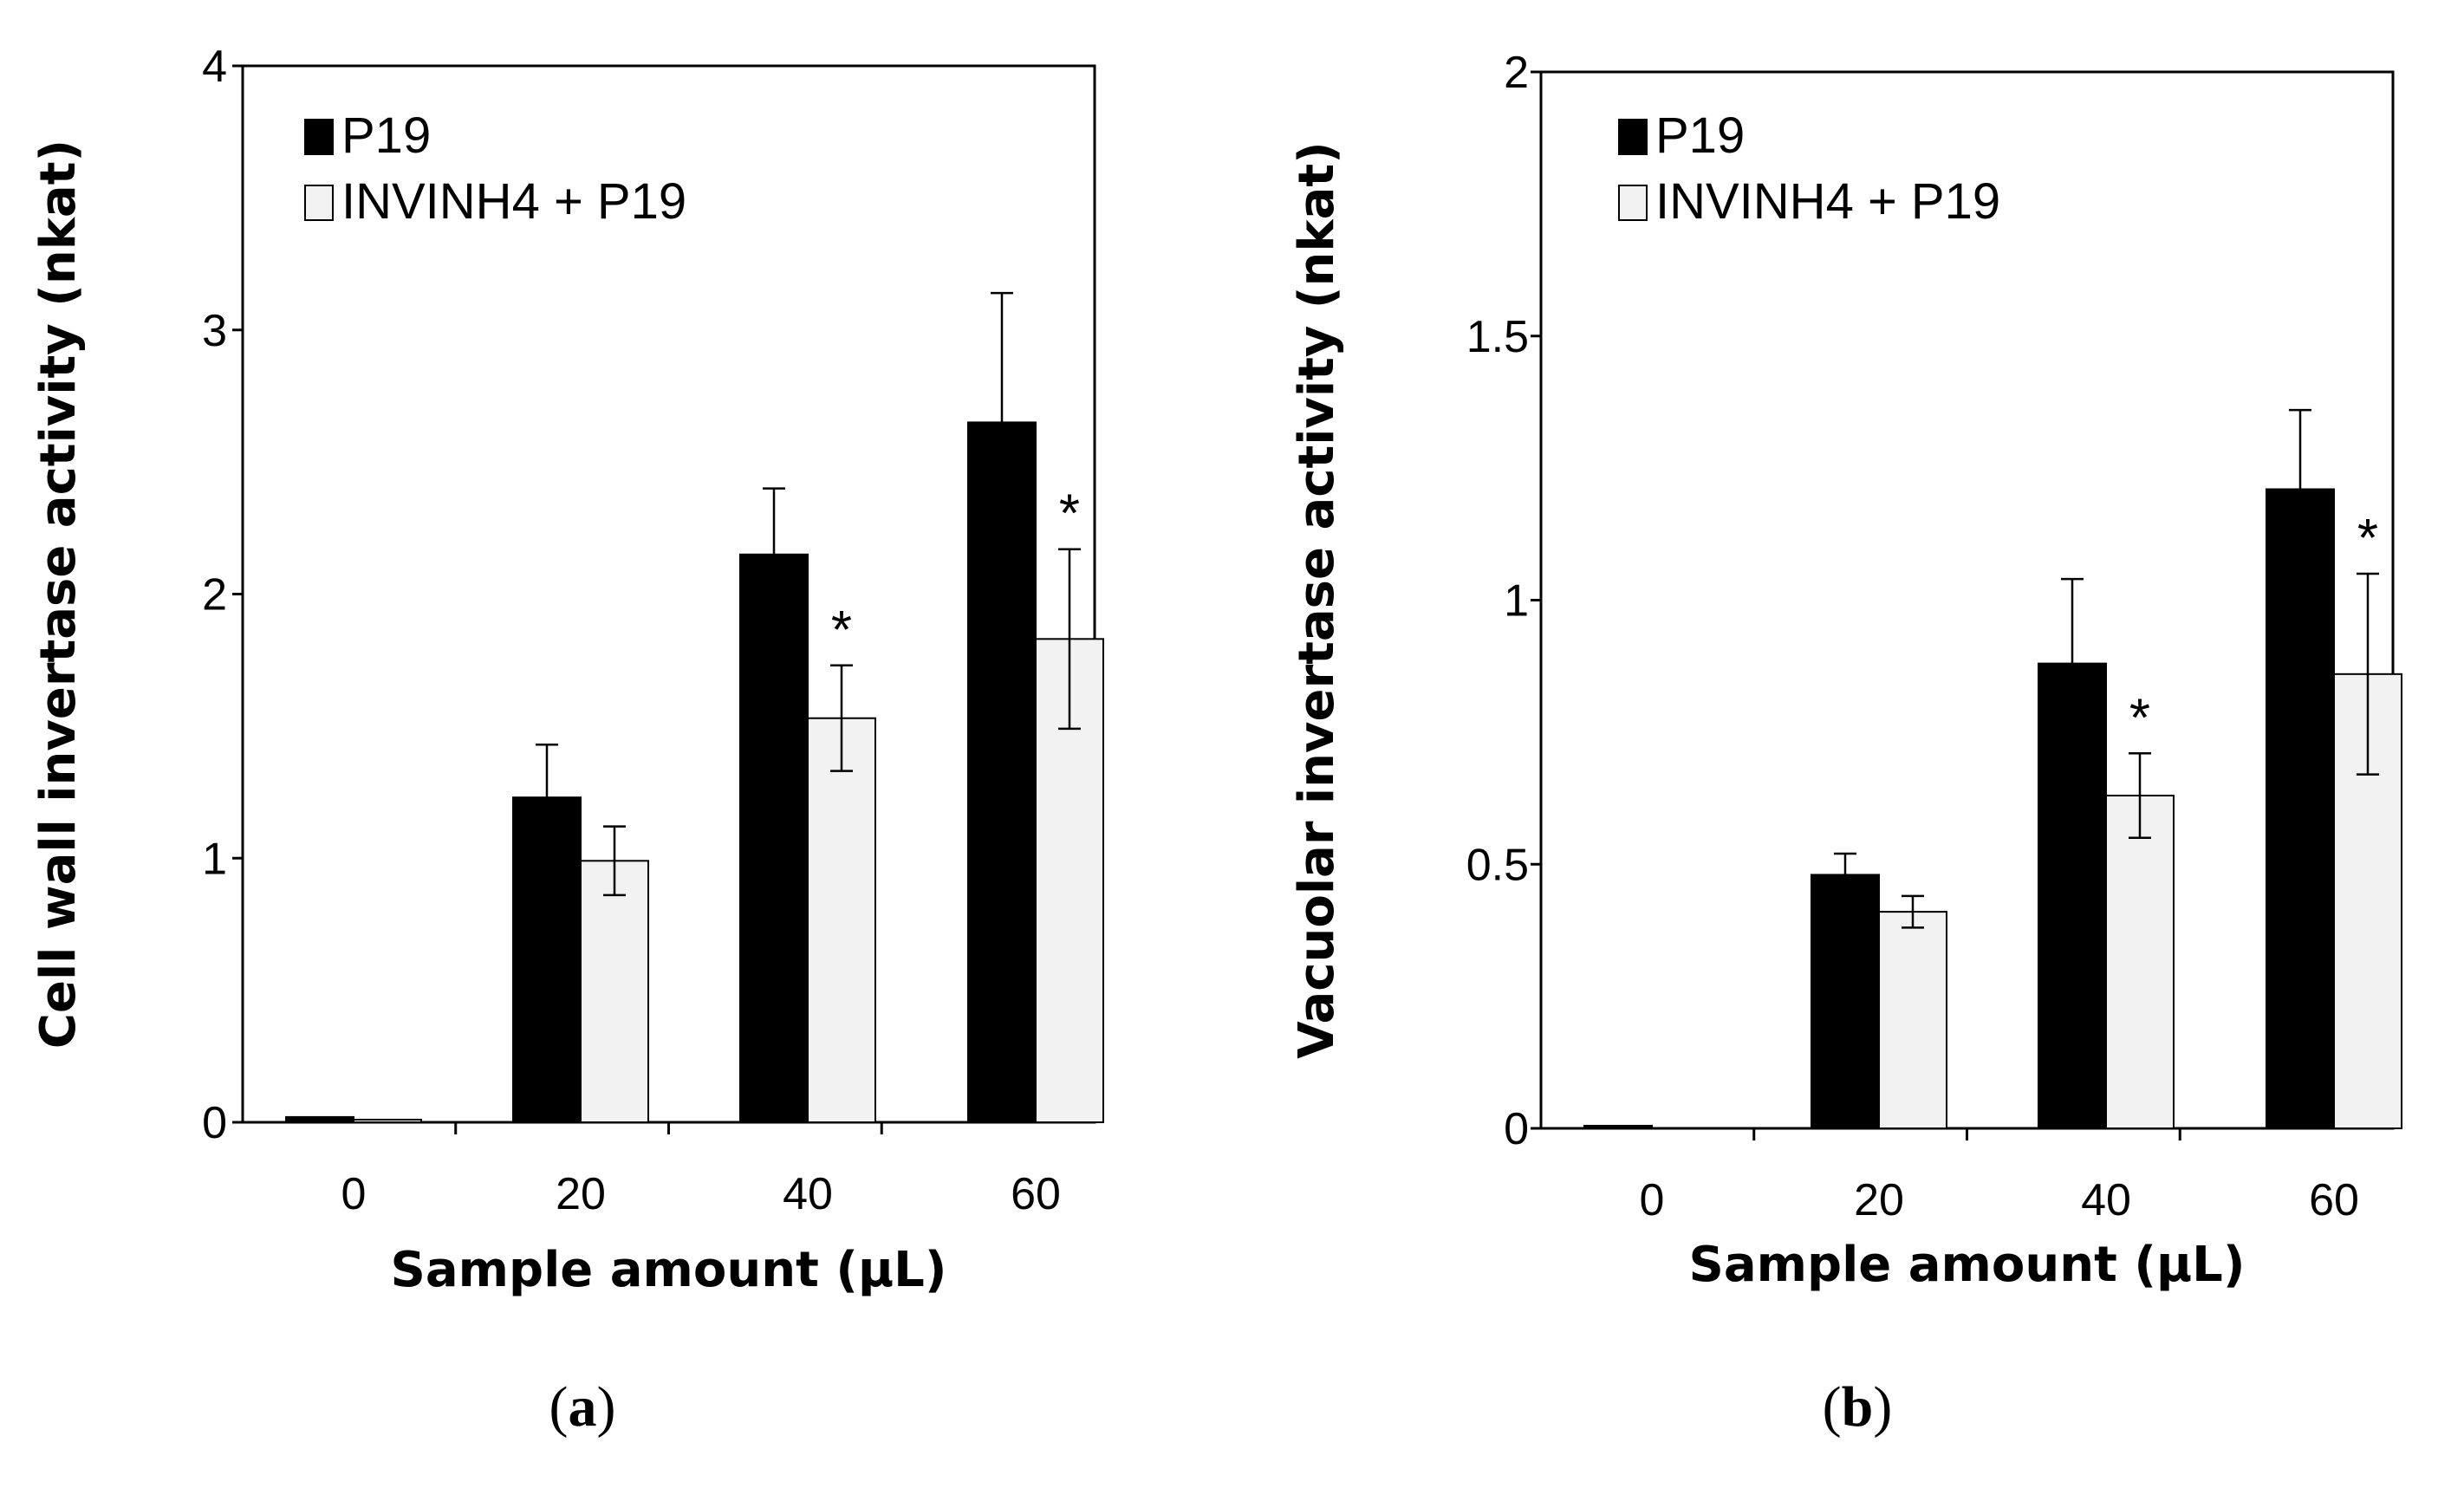  I want to click on panel-label: (b), so click(1858, 1407).